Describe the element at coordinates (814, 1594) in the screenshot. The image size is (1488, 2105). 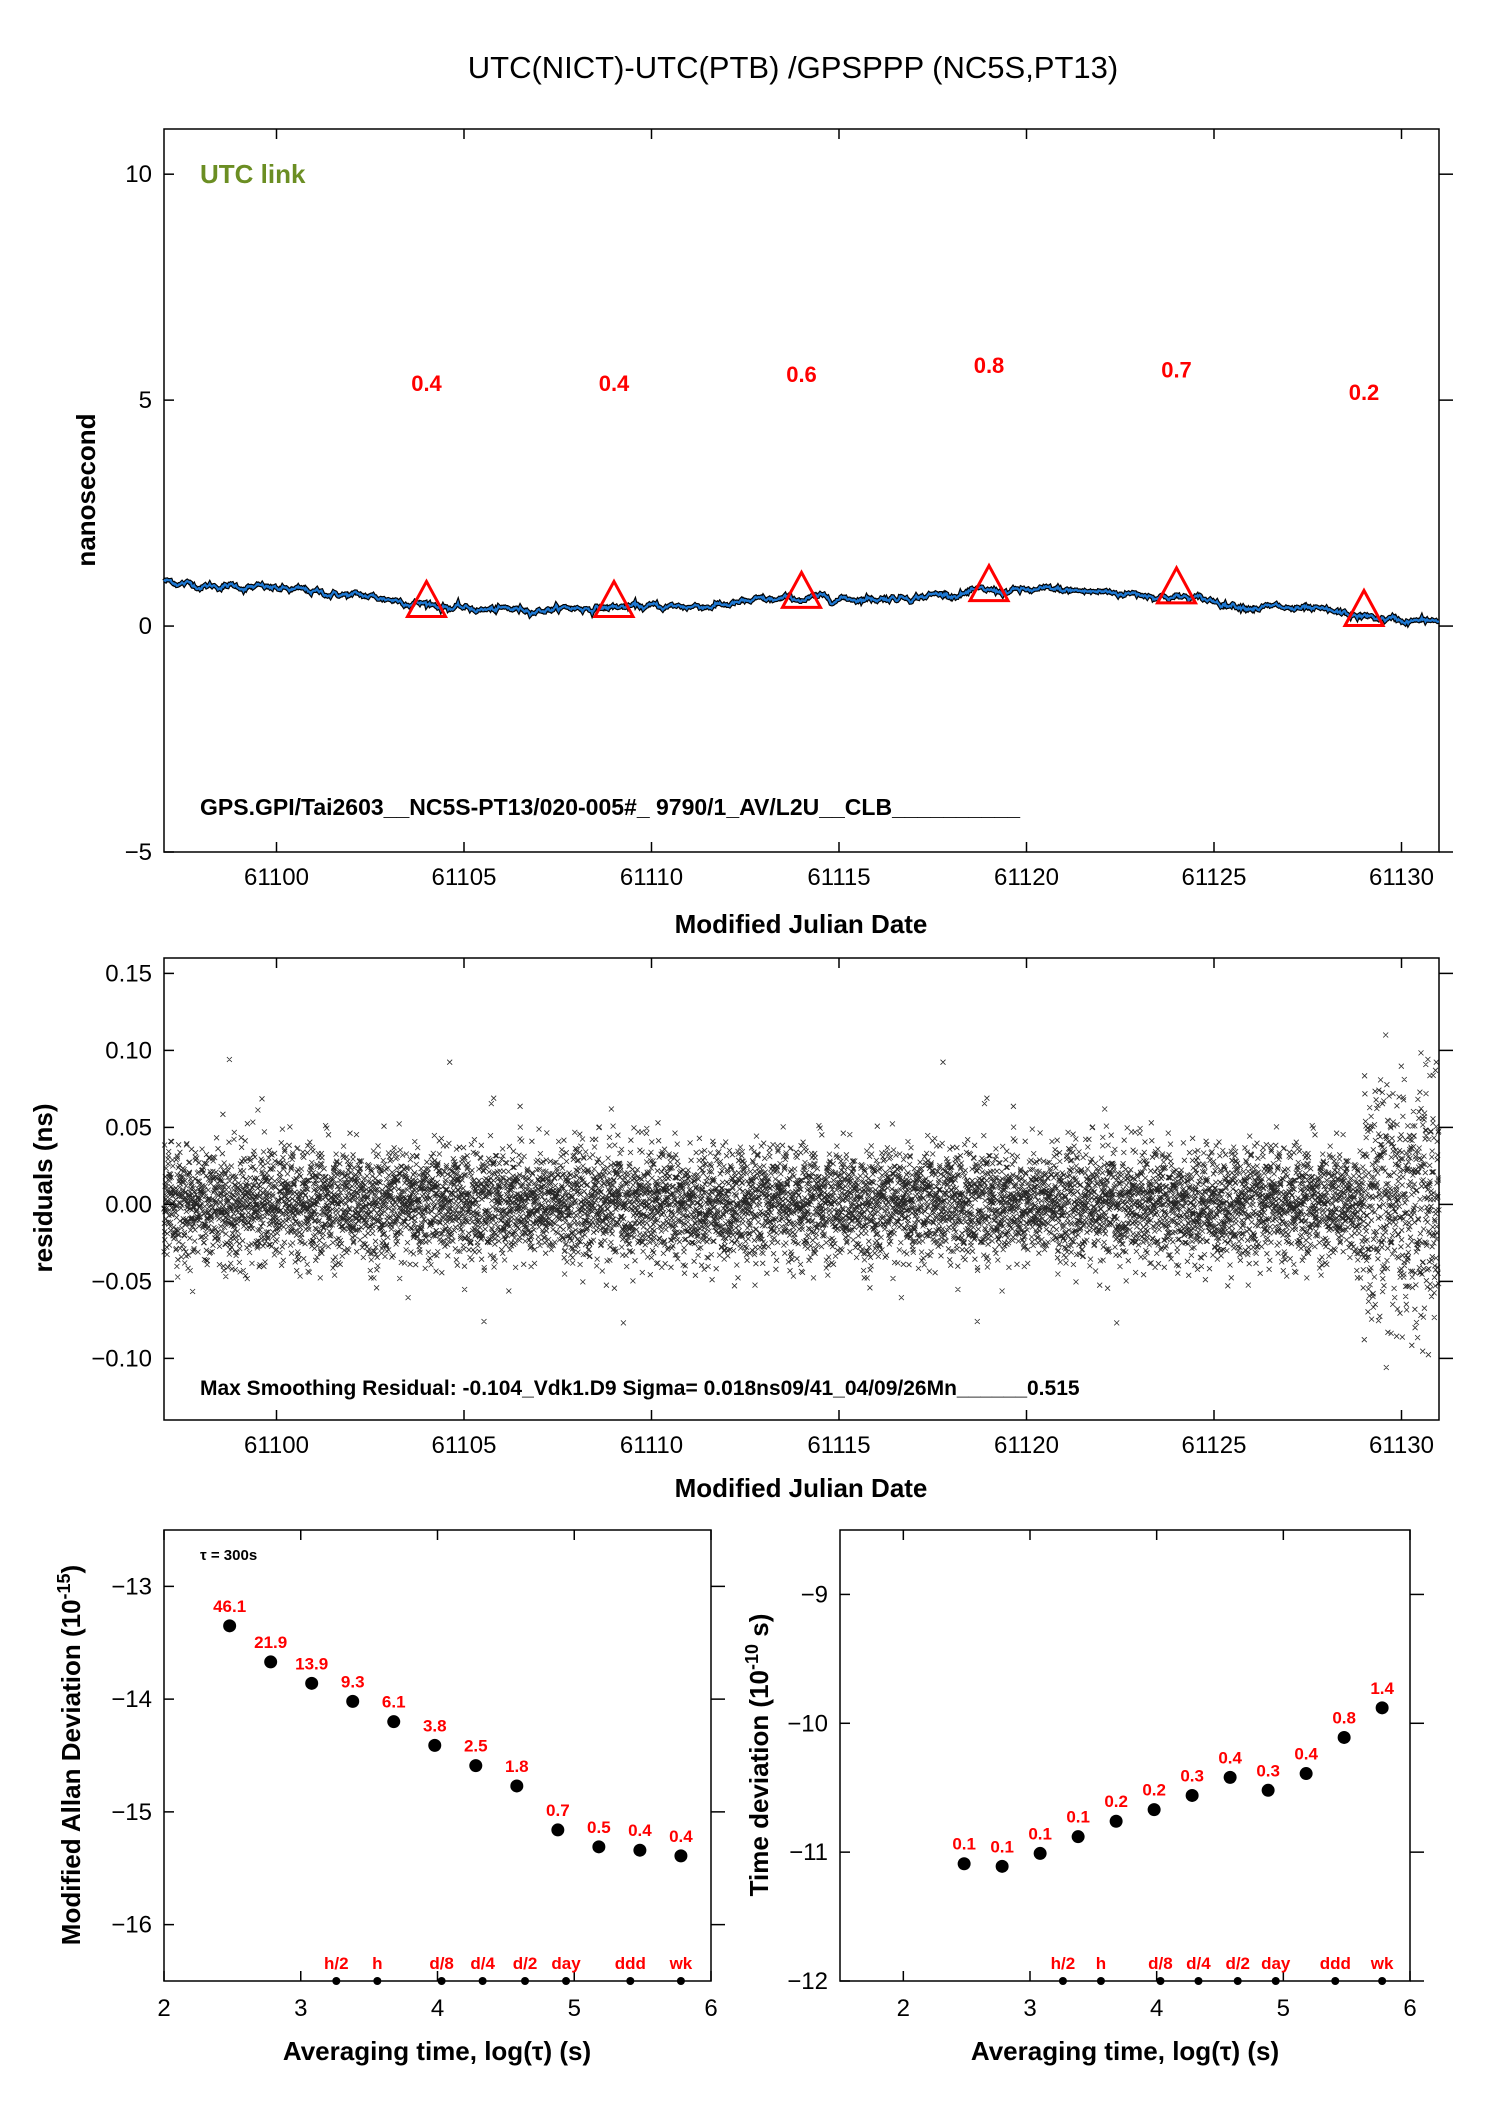
I see `tdev-ytick-label: −9` at that location.